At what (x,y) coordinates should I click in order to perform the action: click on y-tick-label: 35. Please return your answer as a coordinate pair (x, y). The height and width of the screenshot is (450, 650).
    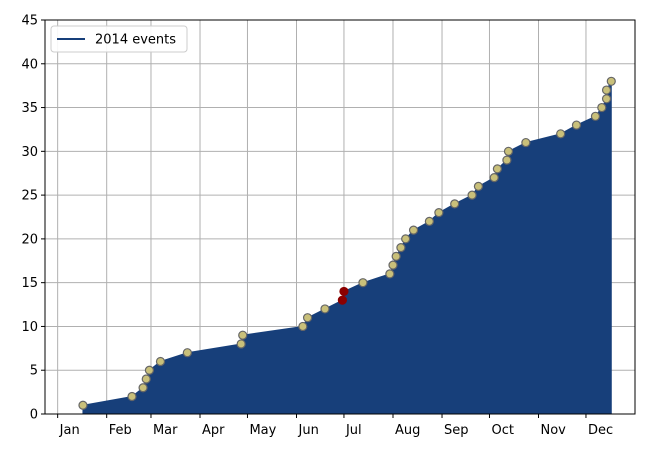
    Looking at the image, I should click on (29, 108).